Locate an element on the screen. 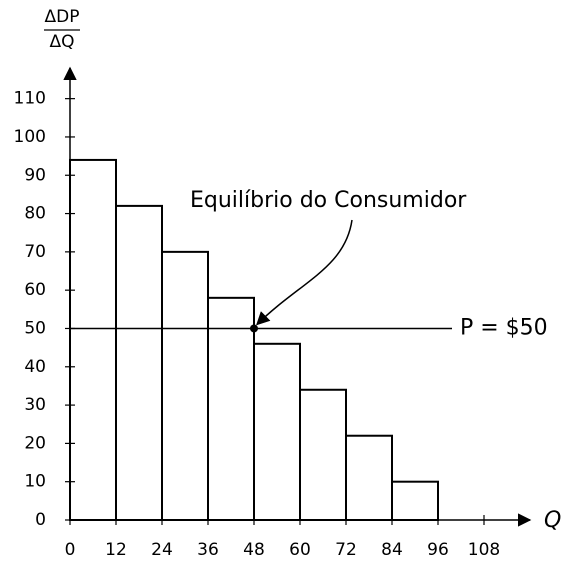 The width and height of the screenshot is (567, 562). x-tick-label: 0 is located at coordinates (70, 550).